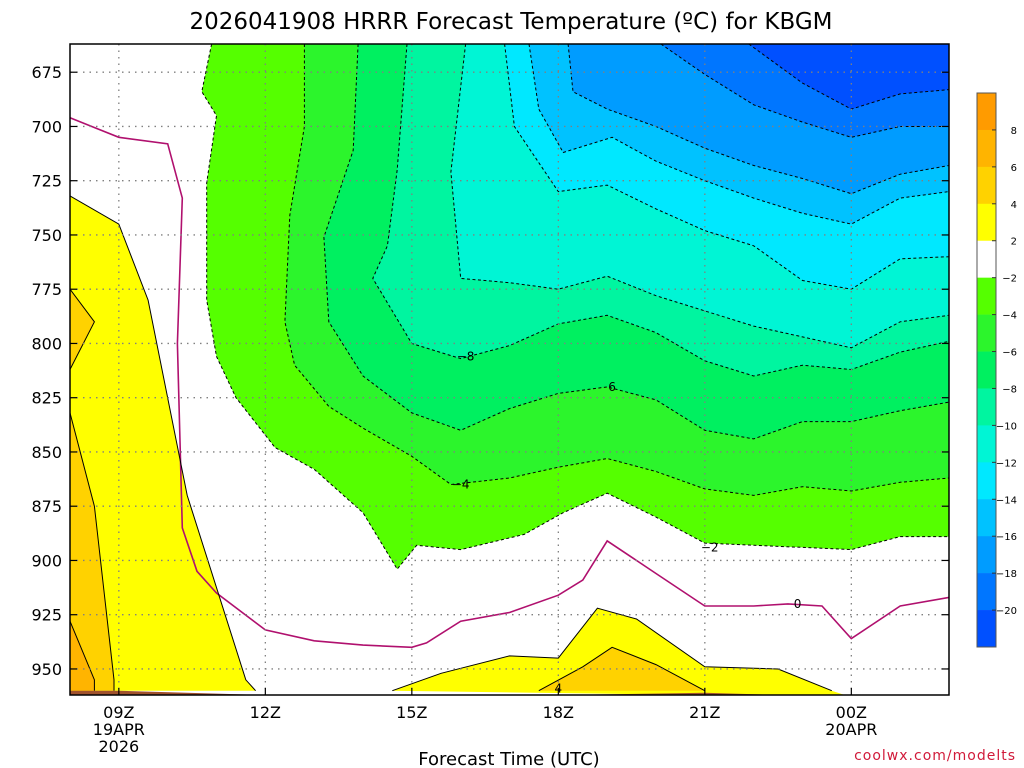 This screenshot has height=768, width=1024. What do you see at coordinates (1006, 537) in the screenshot?
I see `colorbar-label: −16` at bounding box center [1006, 537].